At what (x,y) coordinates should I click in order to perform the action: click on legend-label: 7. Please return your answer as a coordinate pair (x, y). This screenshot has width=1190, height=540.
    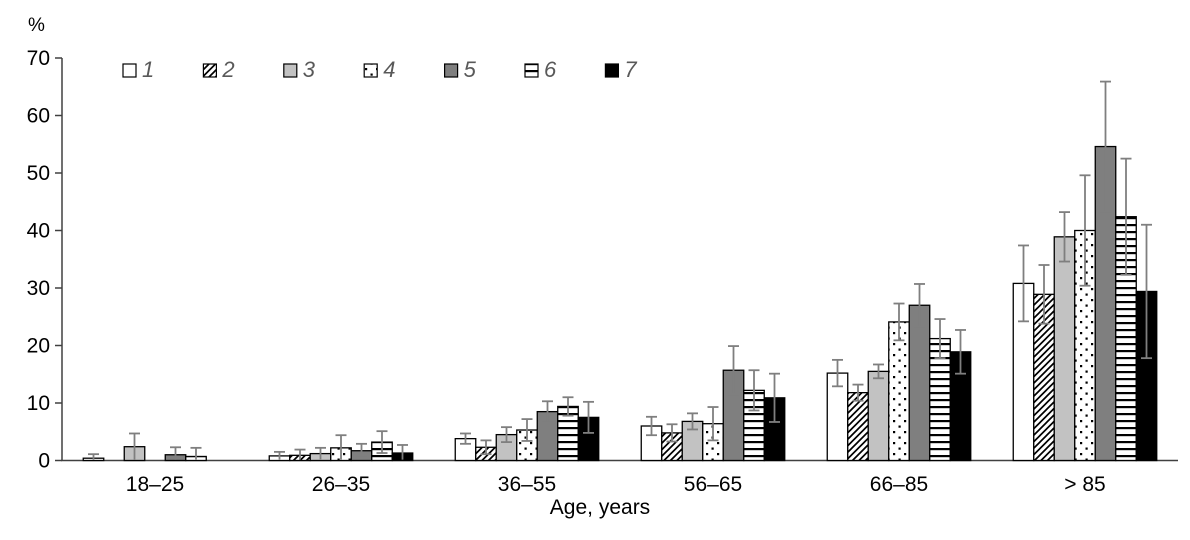
    Looking at the image, I should click on (630, 69).